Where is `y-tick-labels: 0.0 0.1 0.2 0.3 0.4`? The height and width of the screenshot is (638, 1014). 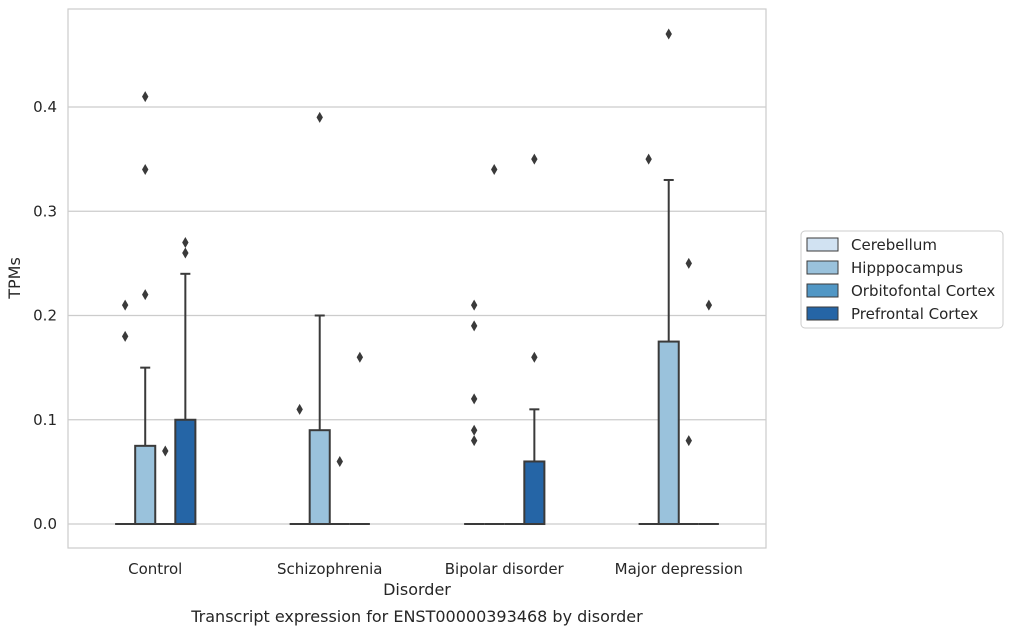 y-tick-labels: 0.0 0.1 0.2 0.3 0.4 is located at coordinates (45, 315).